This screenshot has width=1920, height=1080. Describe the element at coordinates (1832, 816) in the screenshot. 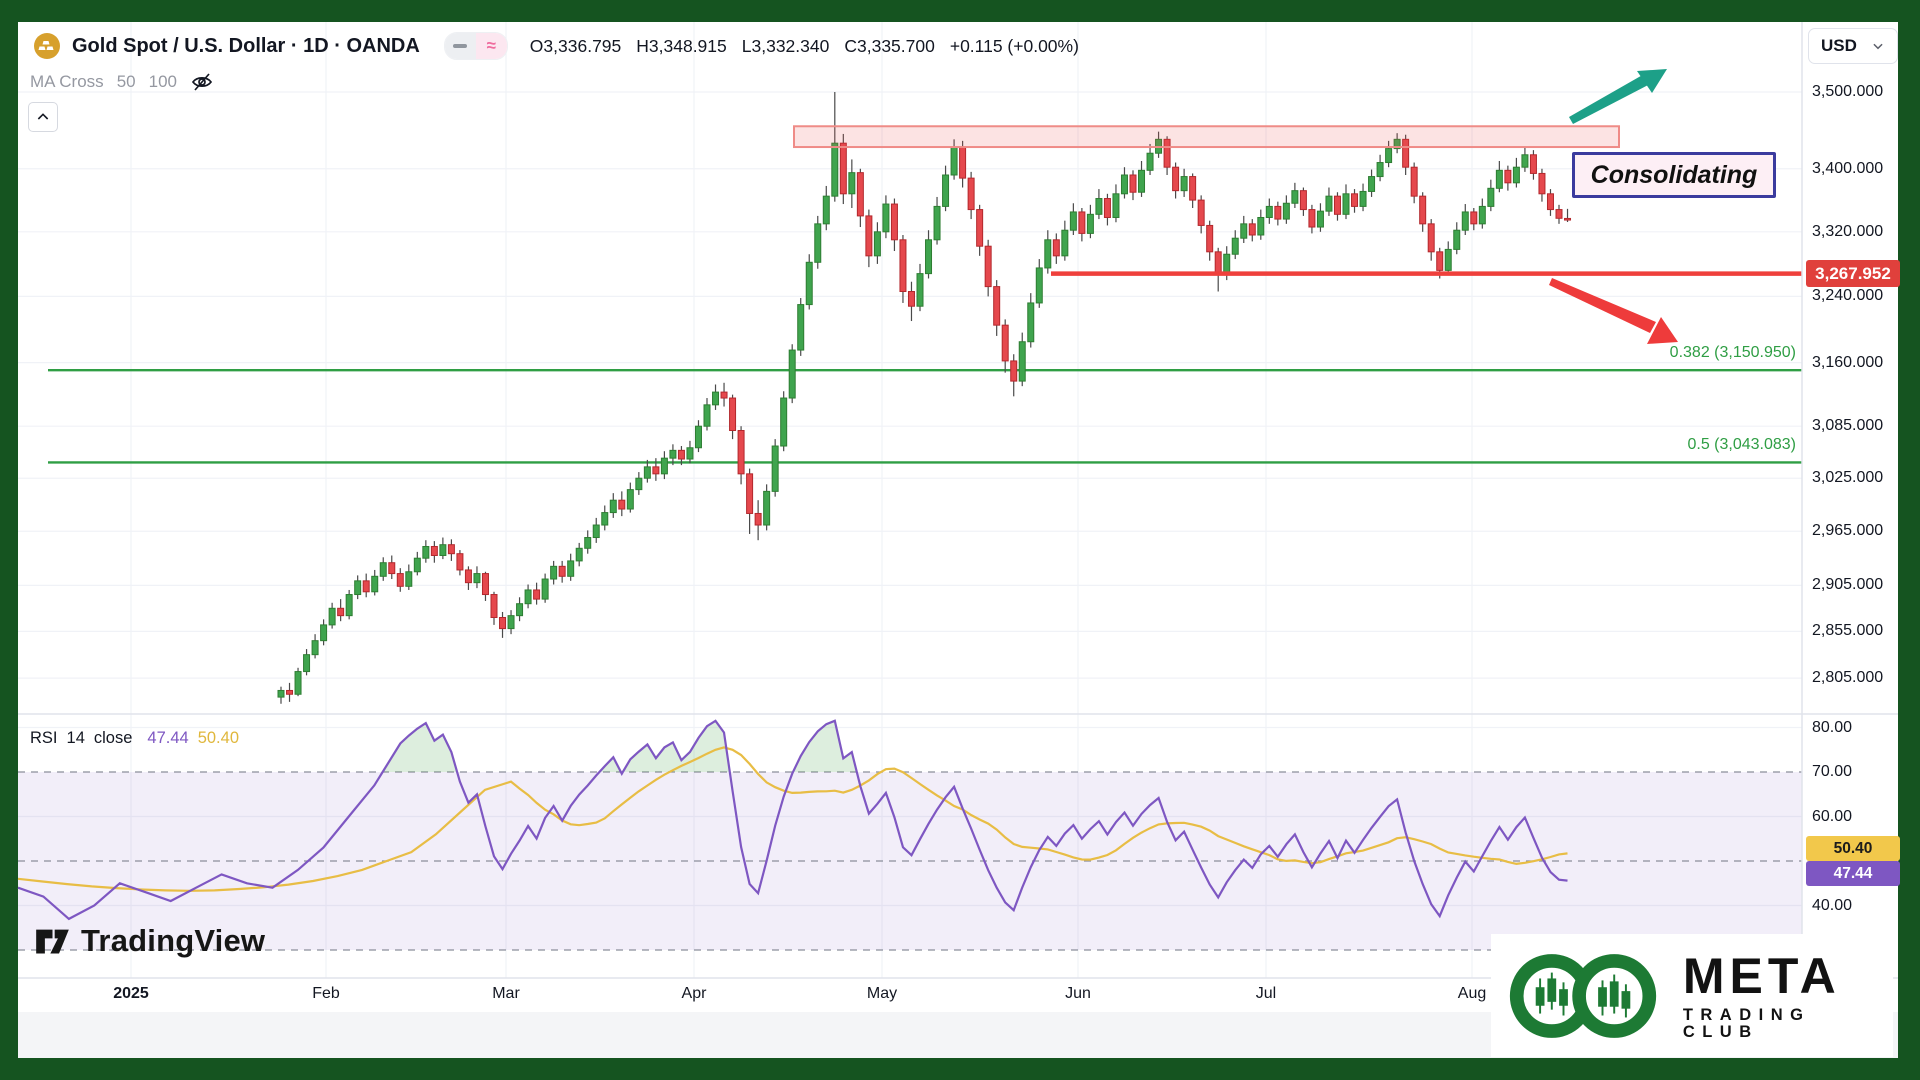

I see `rsi-axis-tick: 60.00` at that location.